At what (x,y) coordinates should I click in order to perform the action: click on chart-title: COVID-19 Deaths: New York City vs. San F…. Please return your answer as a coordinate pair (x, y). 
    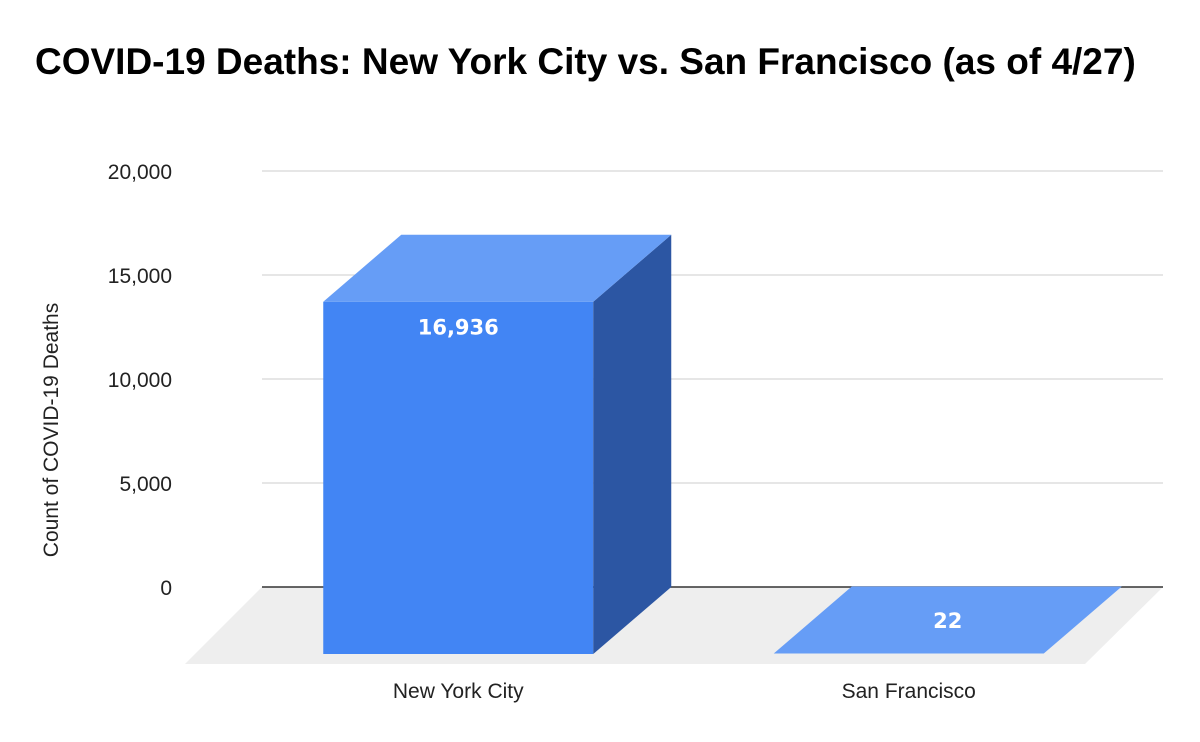
    Looking at the image, I should click on (585, 61).